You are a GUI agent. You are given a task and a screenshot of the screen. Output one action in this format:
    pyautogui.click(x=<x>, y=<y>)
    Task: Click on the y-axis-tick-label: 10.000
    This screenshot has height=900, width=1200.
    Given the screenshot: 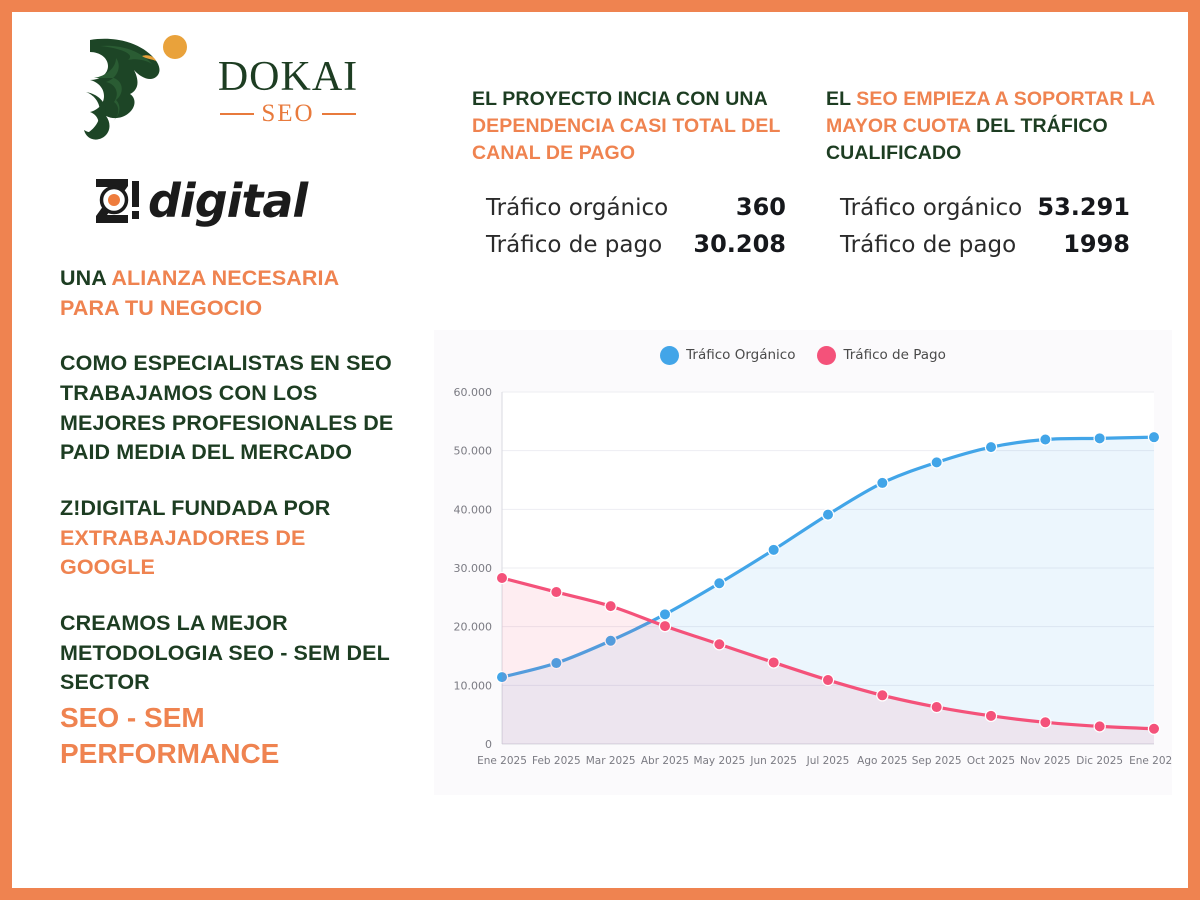 What is the action you would take?
    pyautogui.click(x=473, y=685)
    